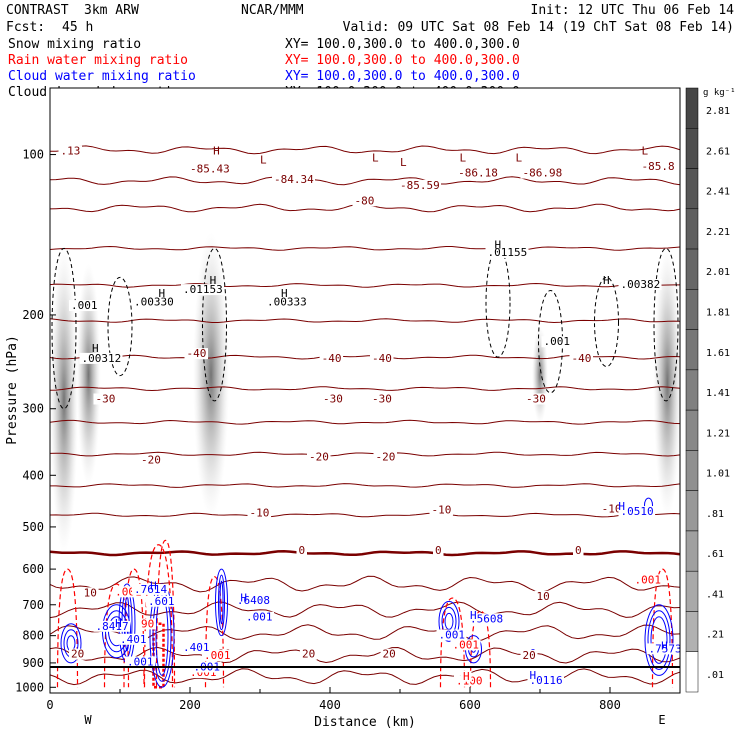  I want to click on x-end-label-west: W, so click(88, 720).